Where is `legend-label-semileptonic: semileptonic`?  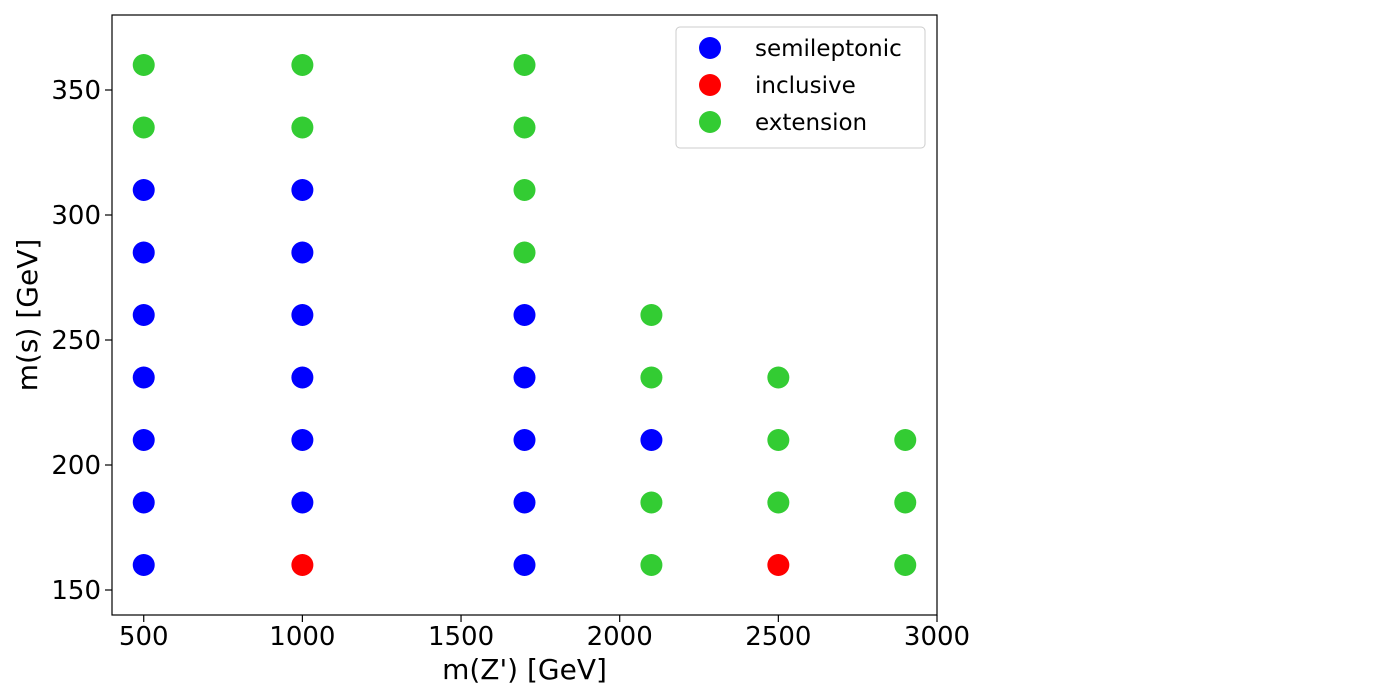 legend-label-semileptonic: semileptonic is located at coordinates (828, 49).